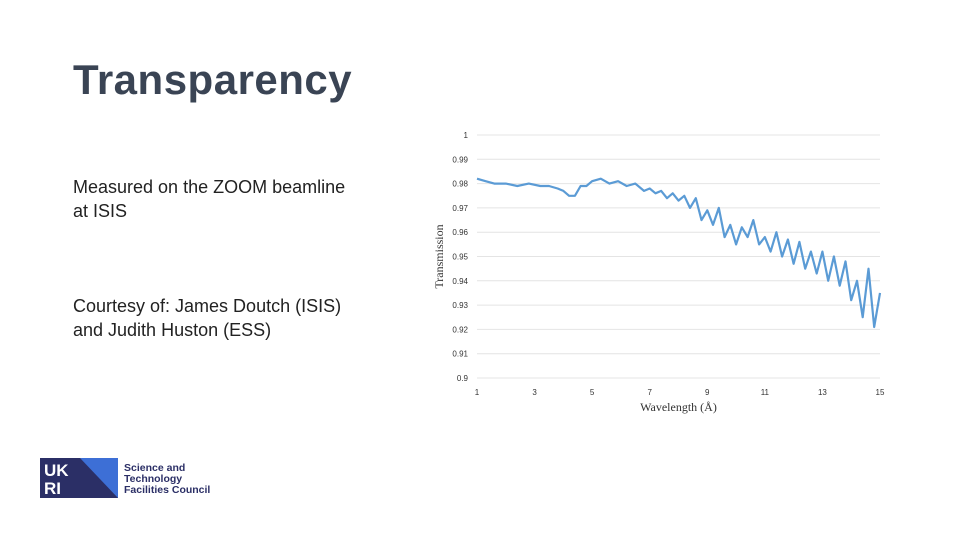 The height and width of the screenshot is (540, 960). What do you see at coordinates (52, 488) in the screenshot?
I see `logo-mark-ri: RI` at bounding box center [52, 488].